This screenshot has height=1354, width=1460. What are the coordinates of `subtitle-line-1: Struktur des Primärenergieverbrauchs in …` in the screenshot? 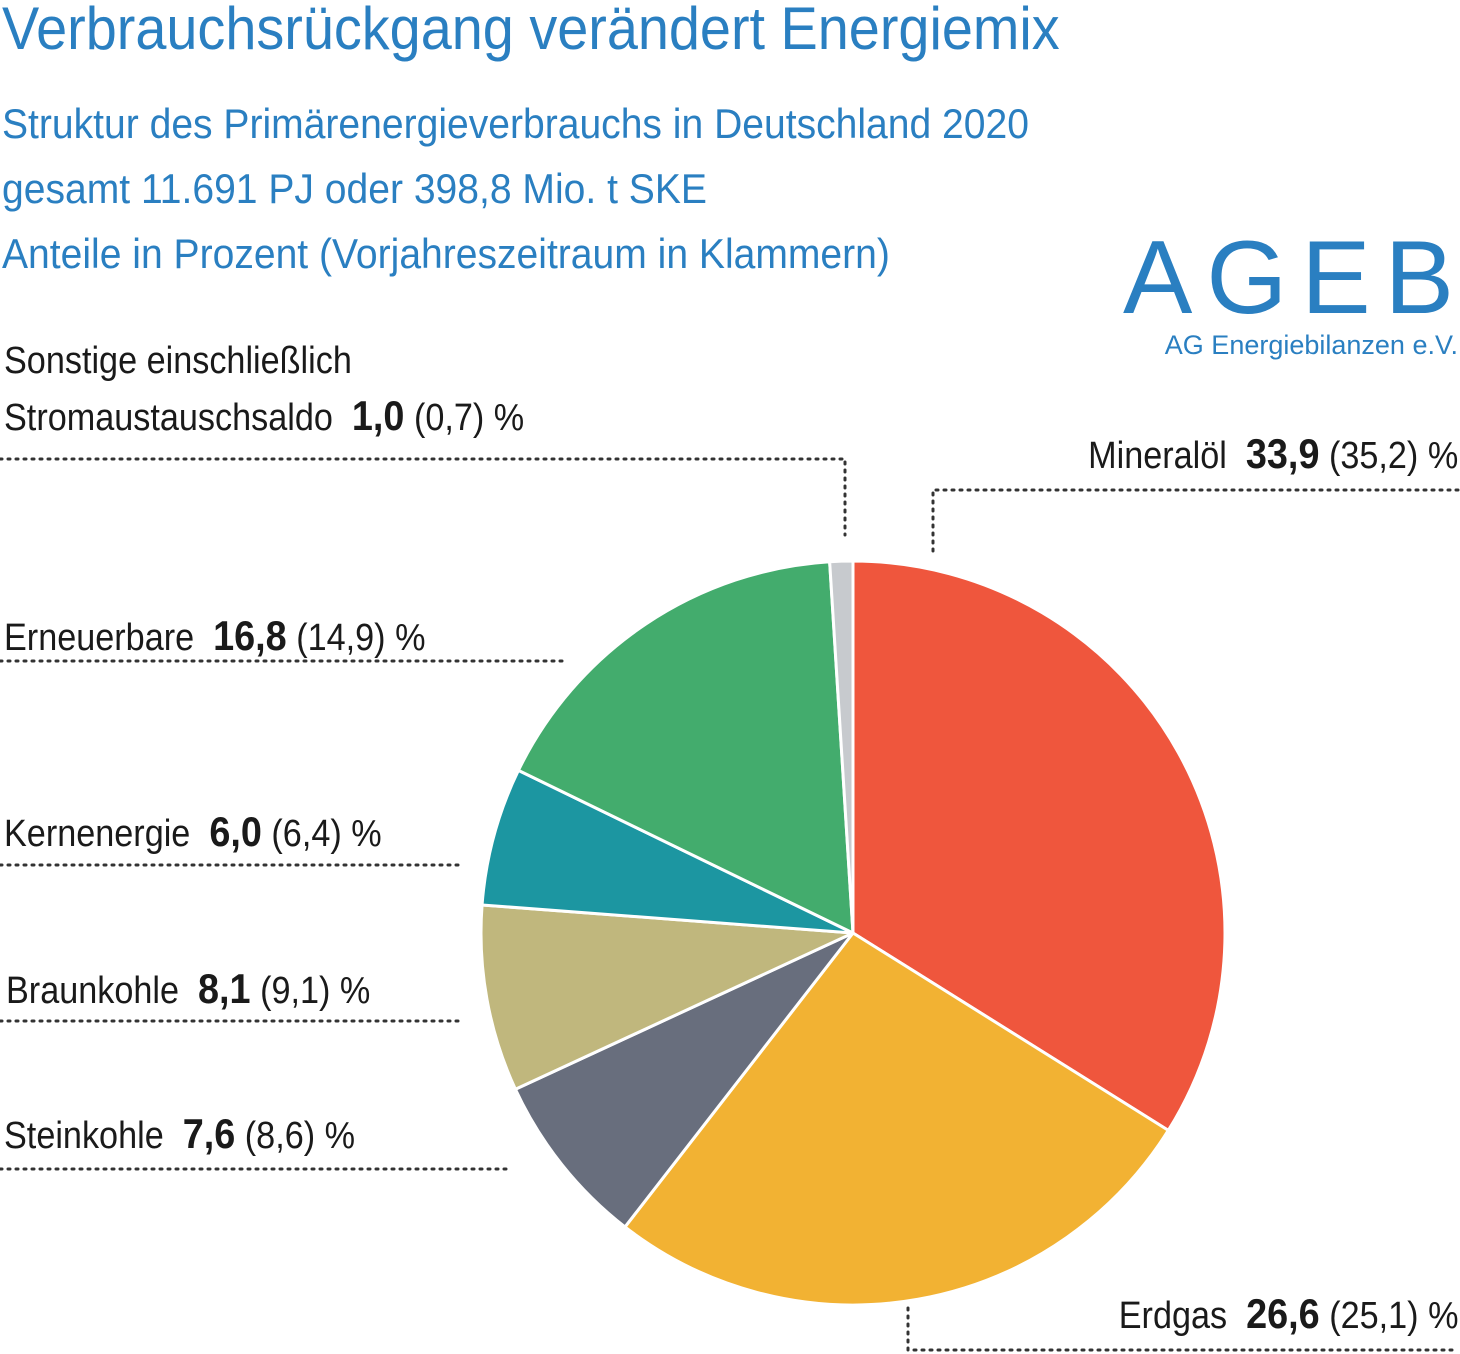 It's located at (515, 123).